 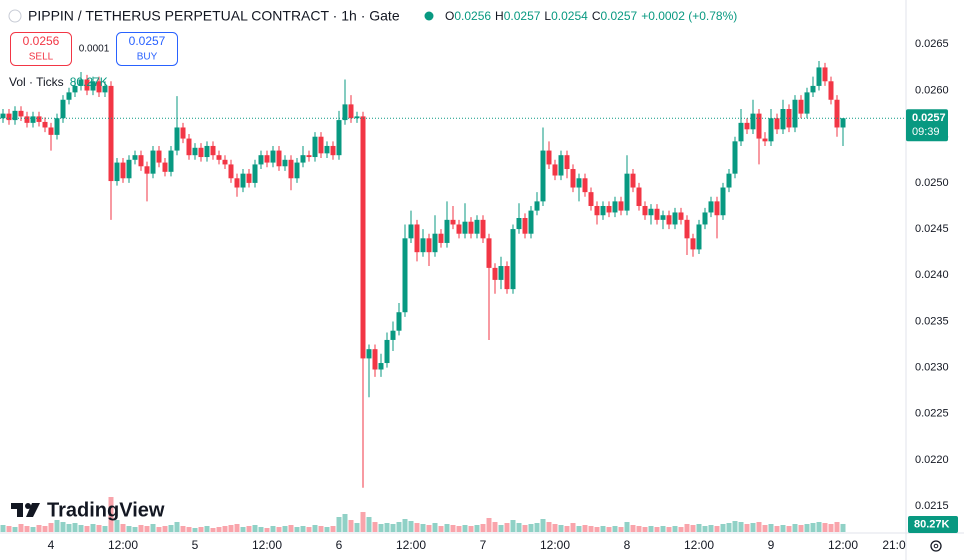 What do you see at coordinates (569, 16) in the screenshot?
I see `ohlc-value: 0.0254` at bounding box center [569, 16].